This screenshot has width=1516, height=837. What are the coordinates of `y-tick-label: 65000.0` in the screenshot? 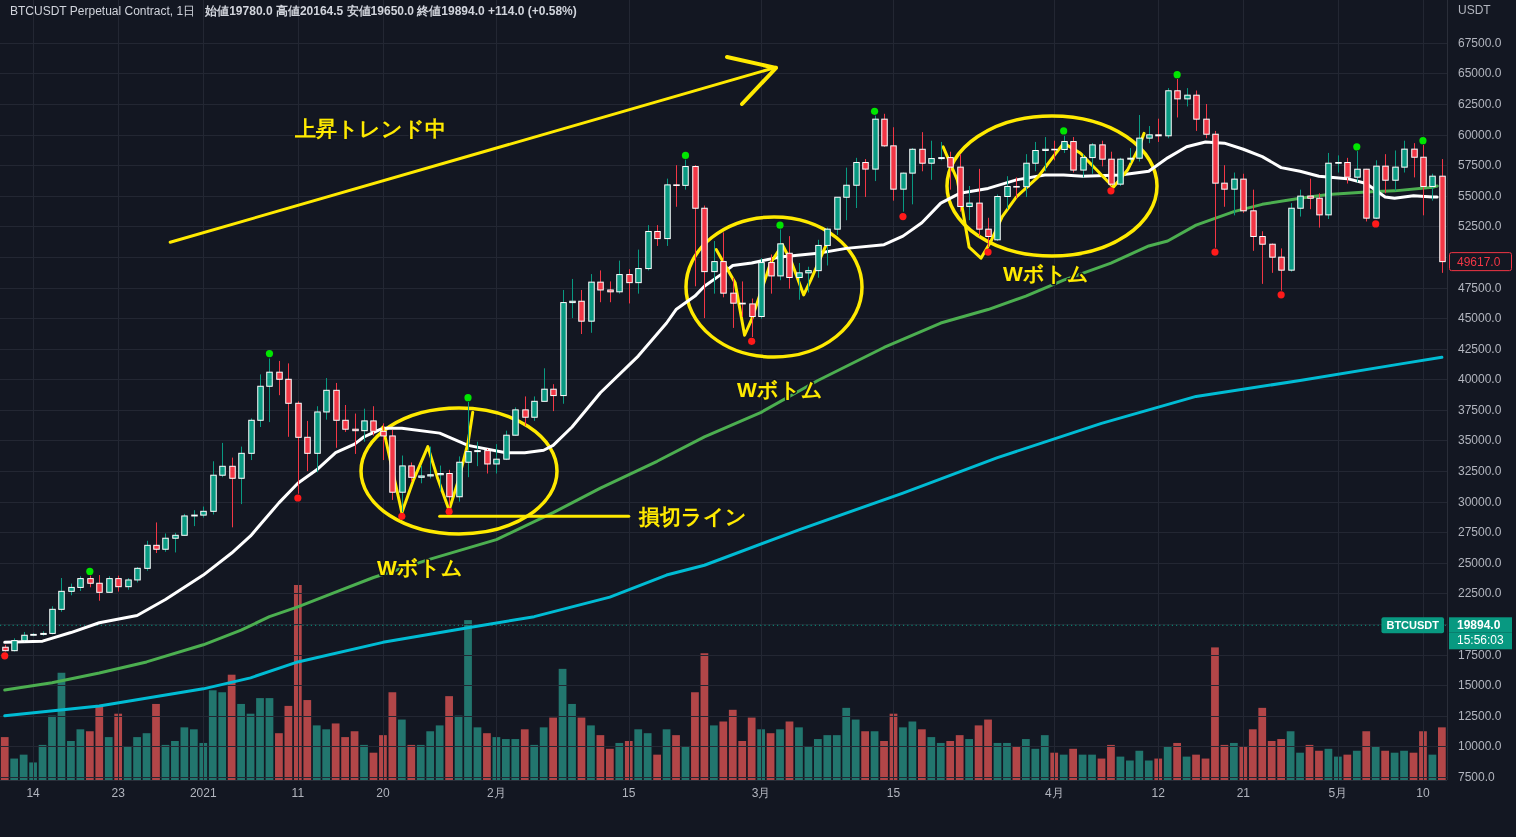 It's located at (1480, 73).